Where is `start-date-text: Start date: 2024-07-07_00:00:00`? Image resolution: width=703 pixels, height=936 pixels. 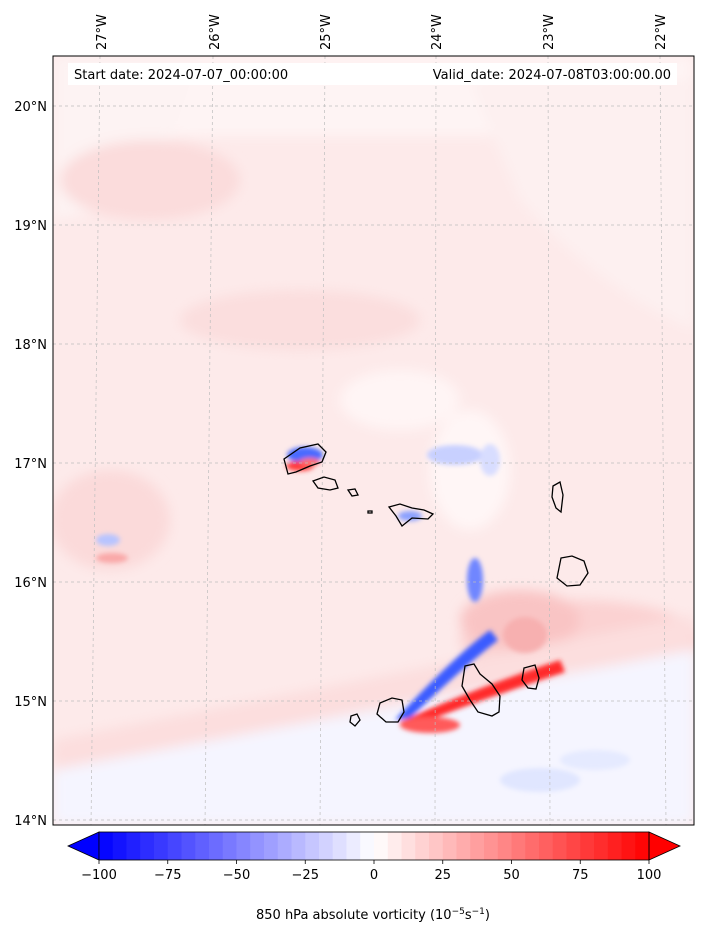 start-date-text: Start date: 2024-07-07_00:00:00 is located at coordinates (181, 75).